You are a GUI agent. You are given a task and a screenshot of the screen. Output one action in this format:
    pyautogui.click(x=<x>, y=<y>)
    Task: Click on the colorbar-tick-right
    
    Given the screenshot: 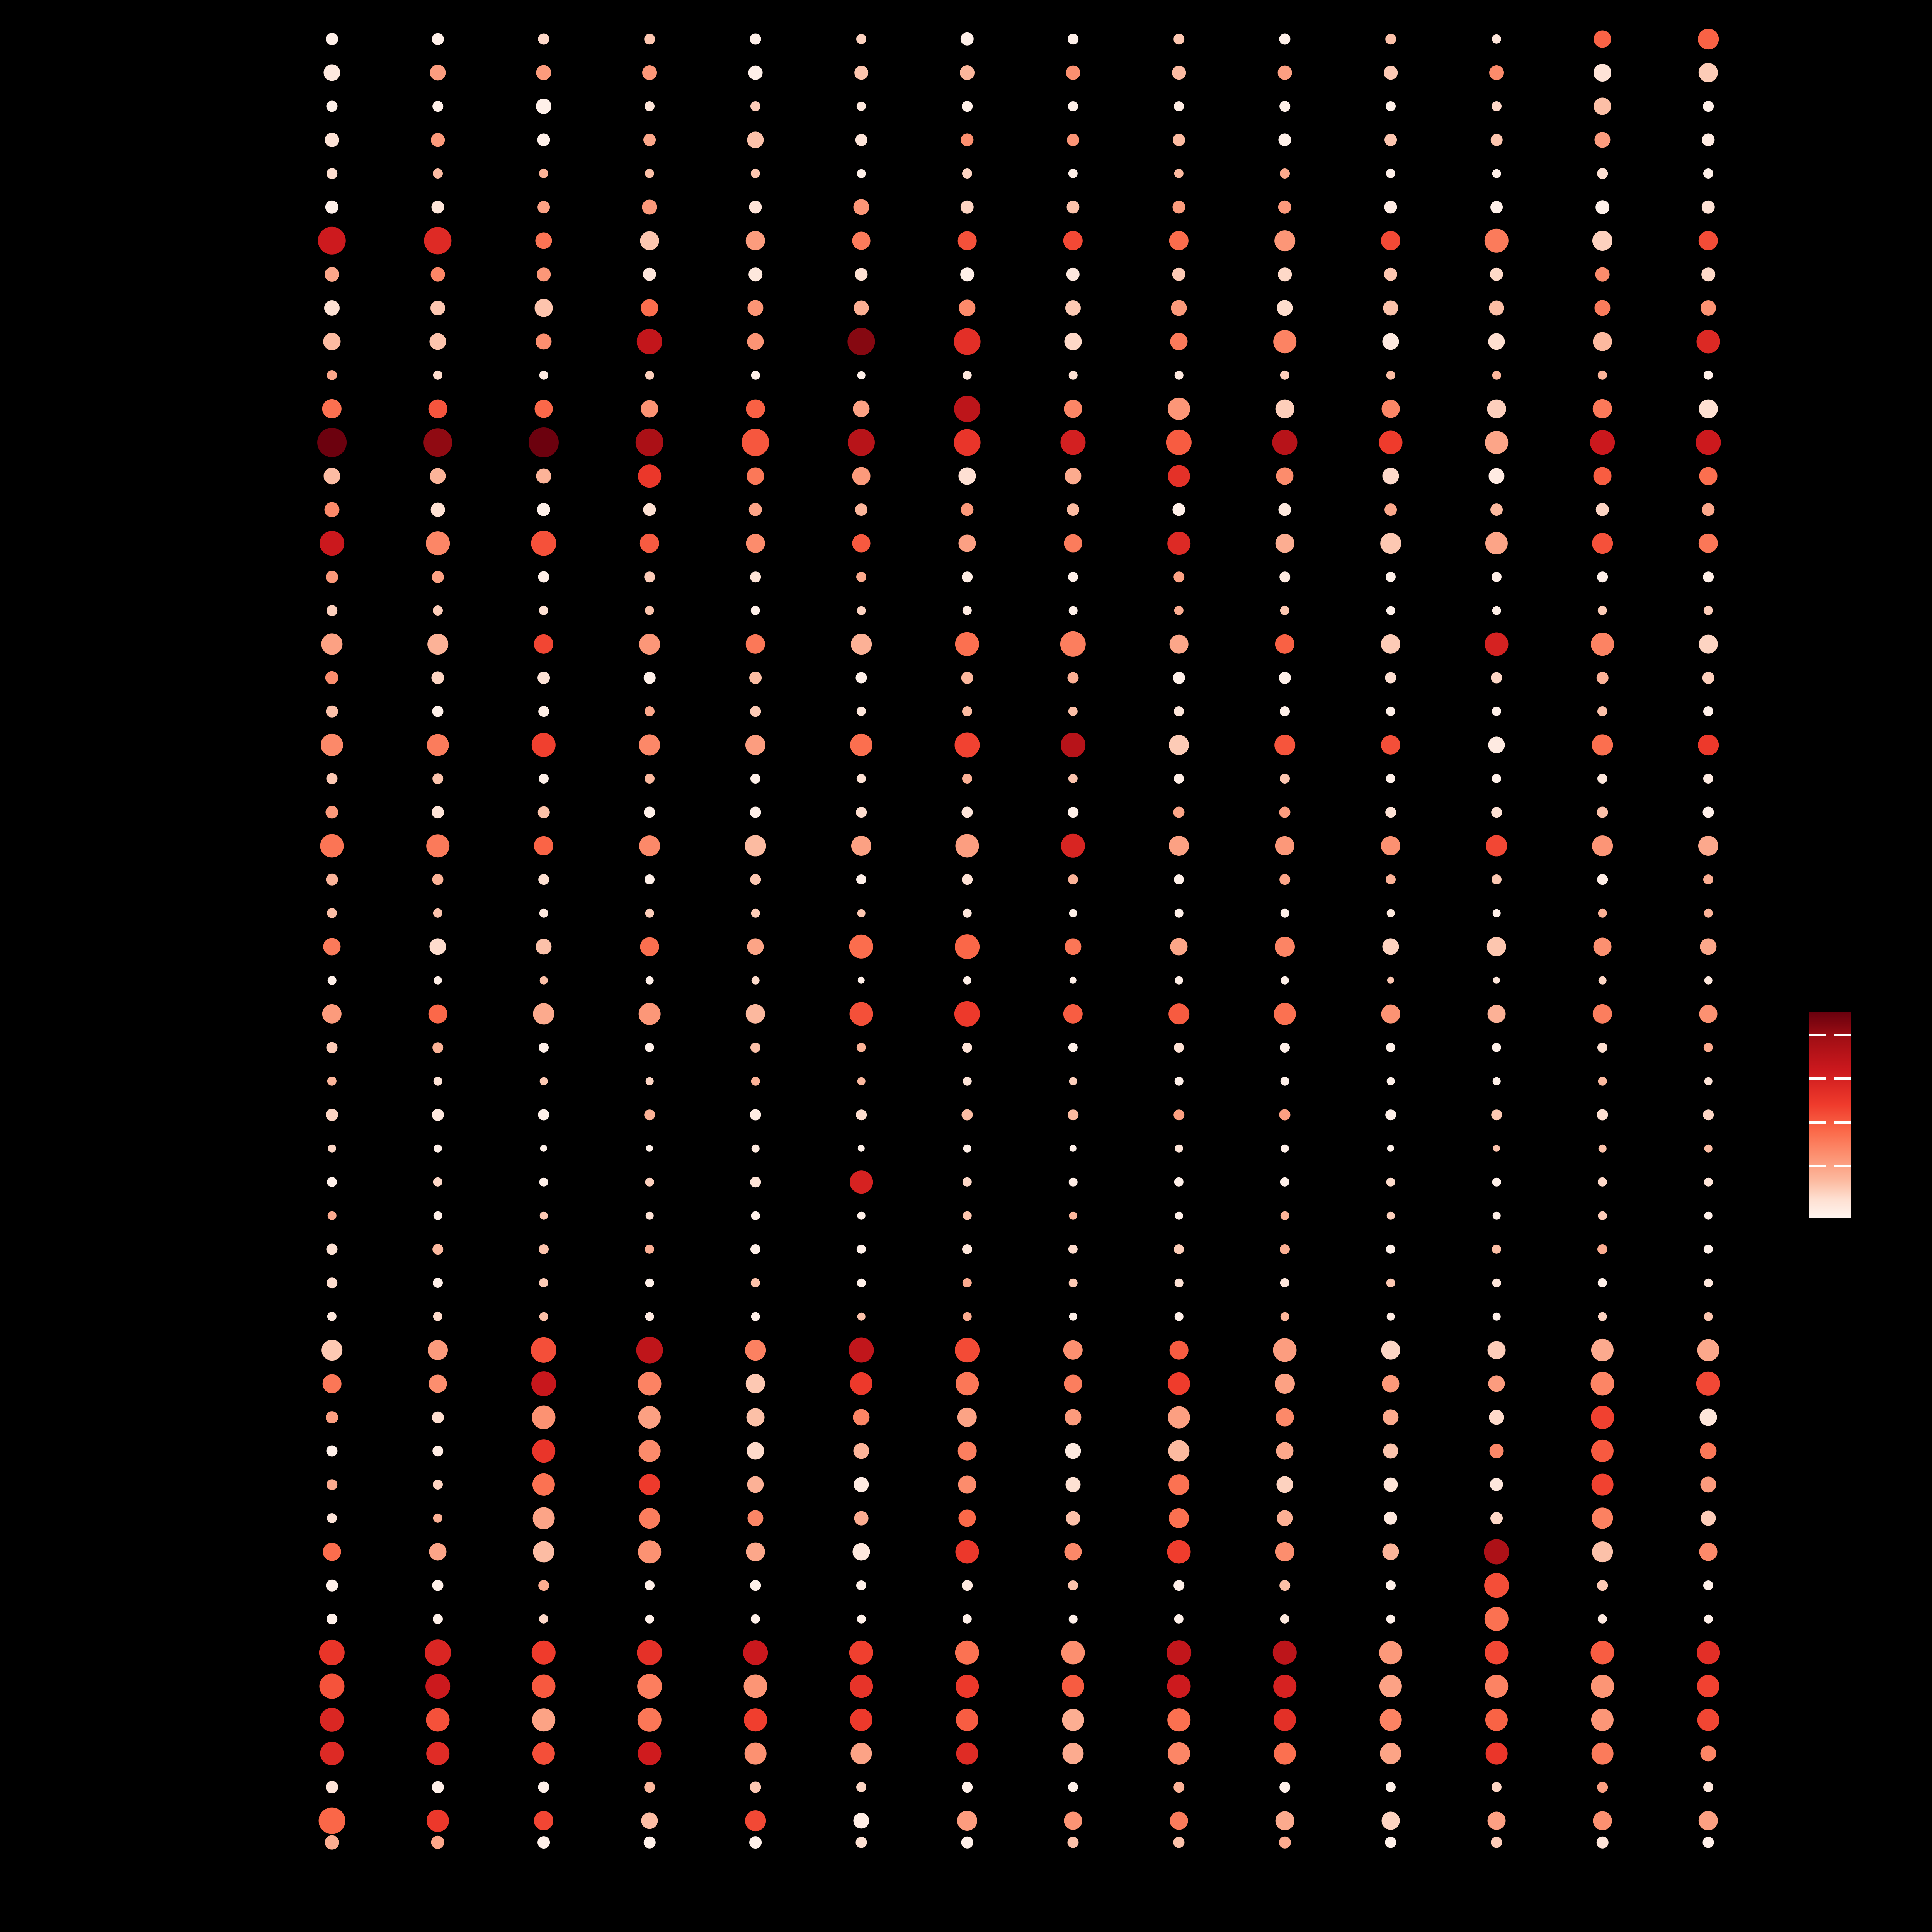 What is the action you would take?
    pyautogui.click(x=1842, y=1035)
    